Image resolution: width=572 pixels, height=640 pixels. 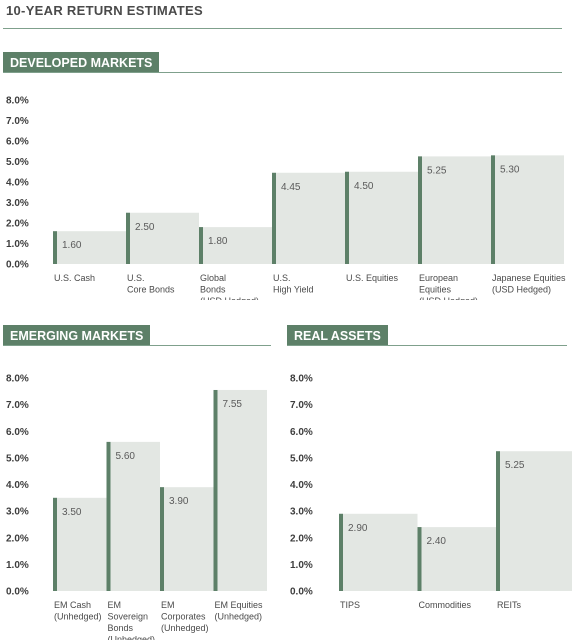 I want to click on data-label: 2.90, so click(x=358, y=528).